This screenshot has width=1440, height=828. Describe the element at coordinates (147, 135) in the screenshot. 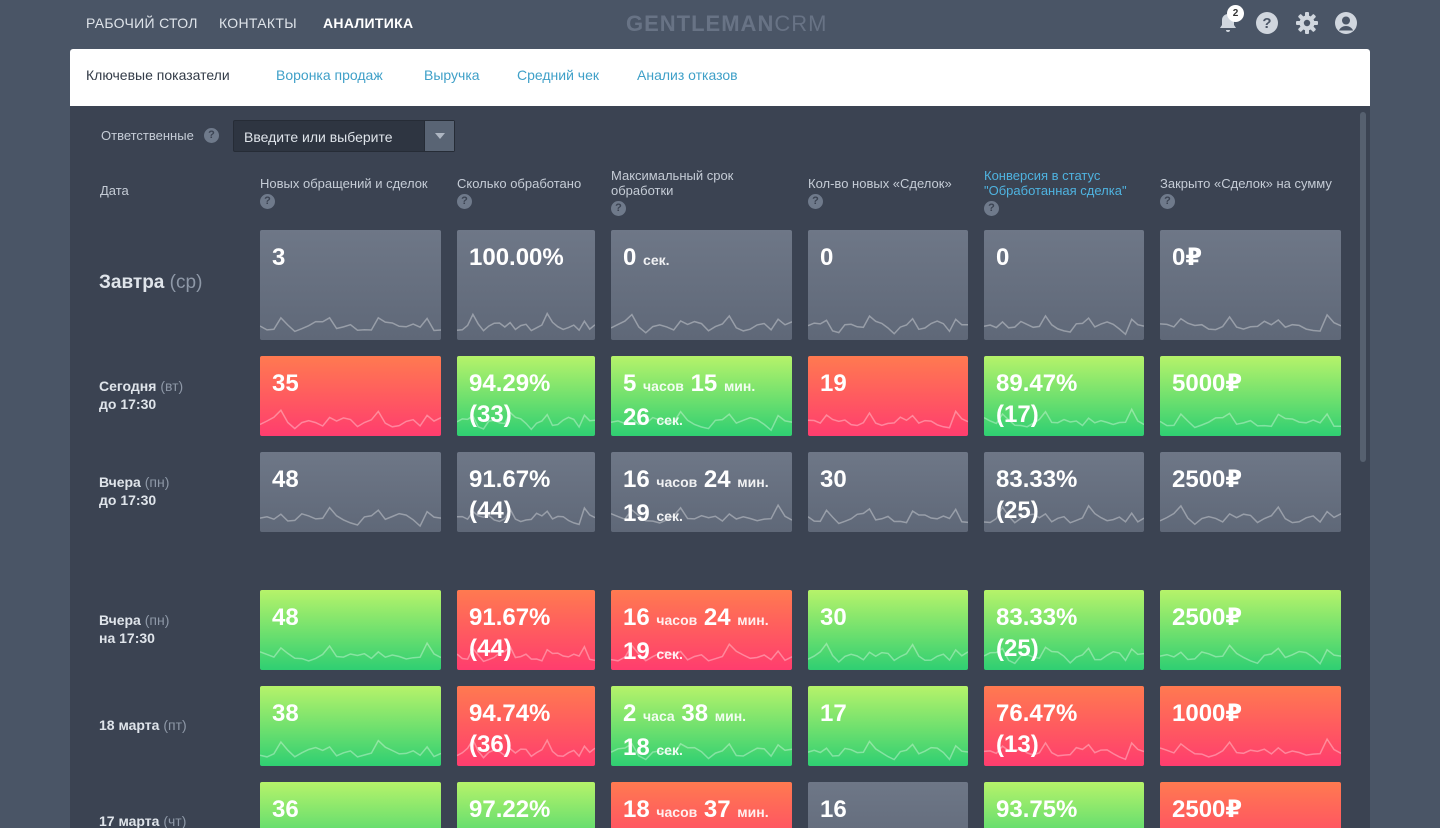

I see `responsible-label: Ответственные` at that location.